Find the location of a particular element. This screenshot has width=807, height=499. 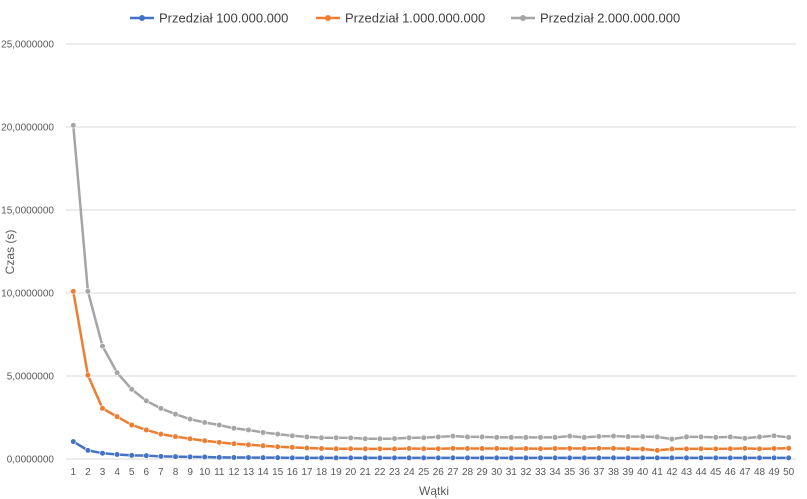

x-tick-label: 42 is located at coordinates (672, 472).